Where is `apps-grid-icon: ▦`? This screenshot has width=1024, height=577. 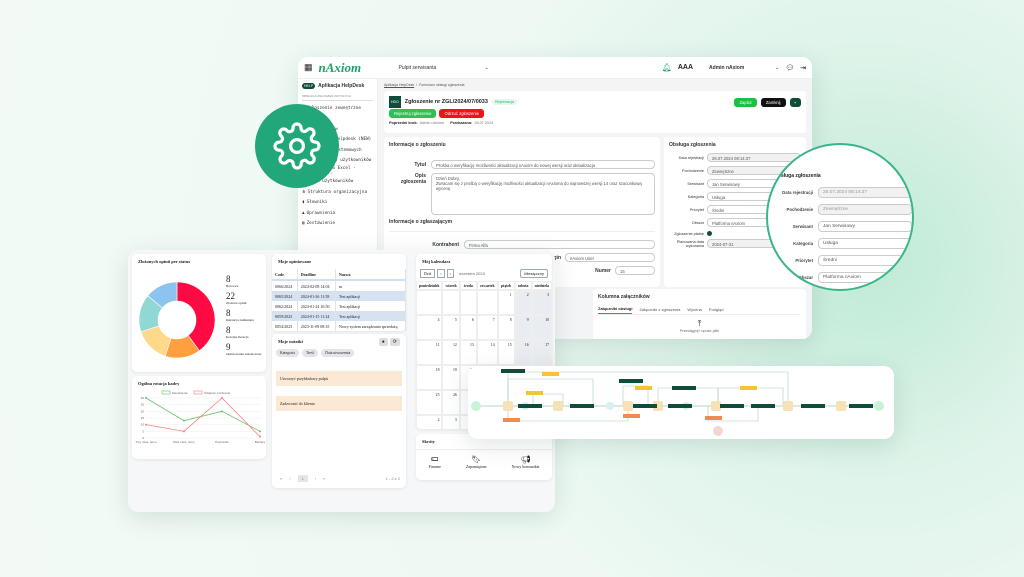 apps-grid-icon: ▦ is located at coordinates (308, 67).